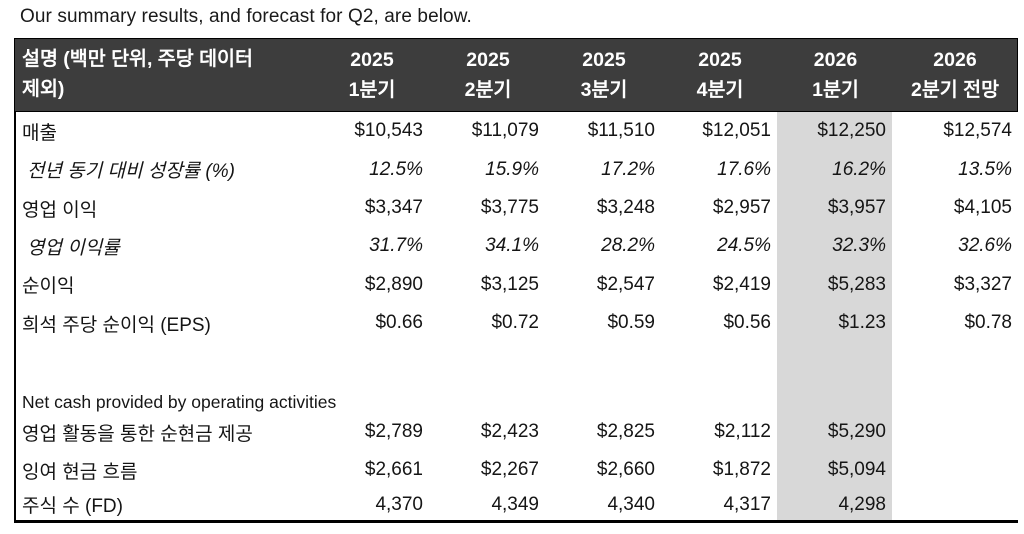 This screenshot has height=534, width=1024. I want to click on cell-value: $0.78, so click(988, 322).